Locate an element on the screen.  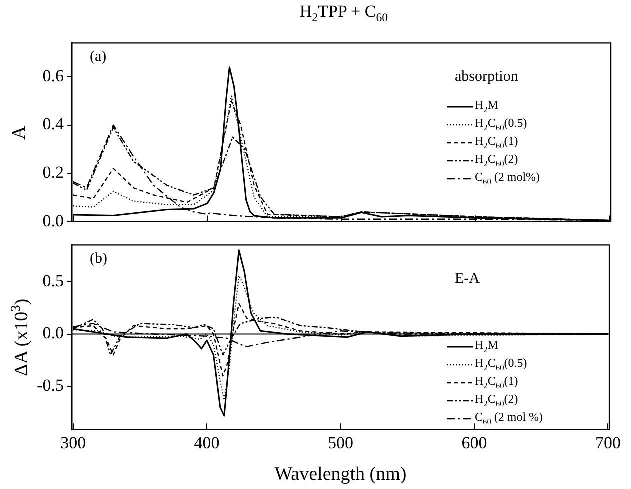
chart-title: H$_{2}$TPP + C$_{60}$ is located at coordinates (344, 14).